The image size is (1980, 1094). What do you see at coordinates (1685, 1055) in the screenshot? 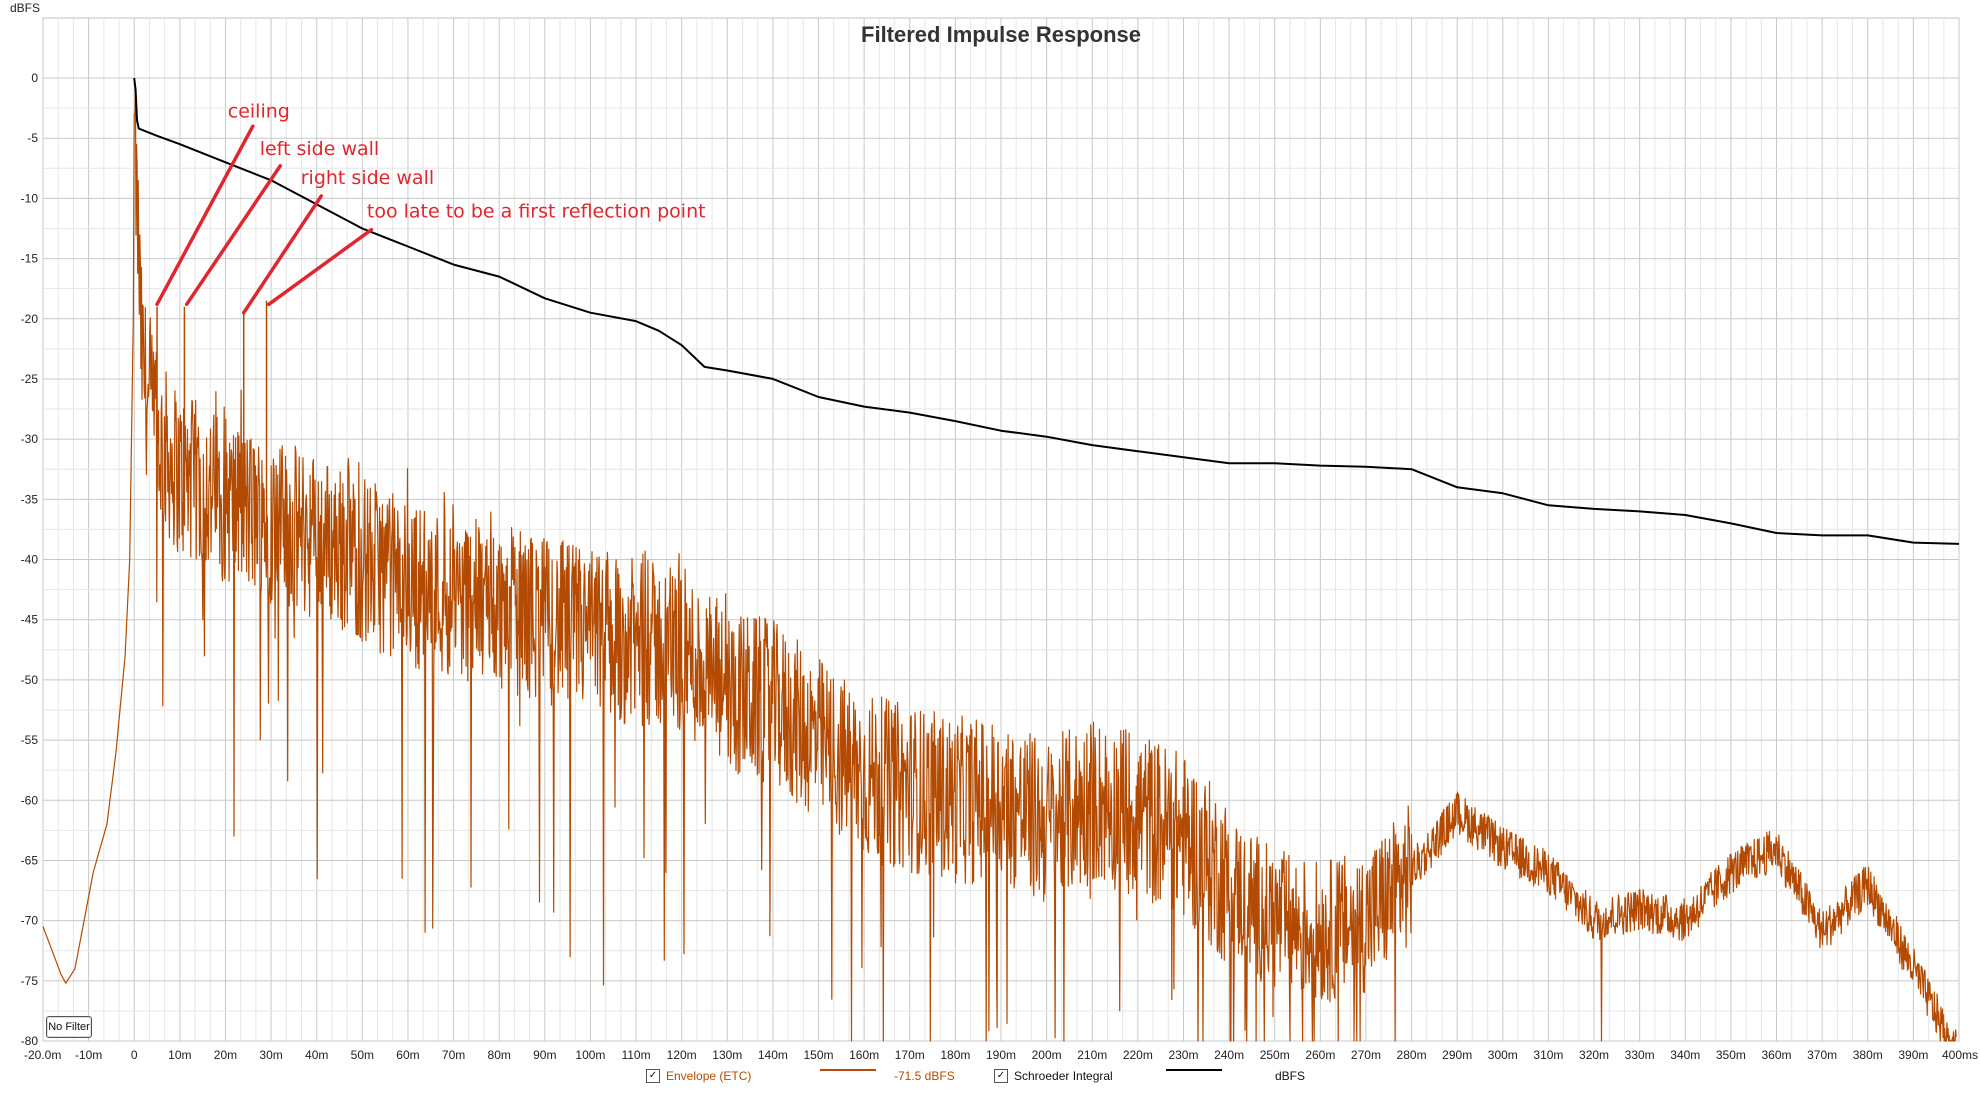
I see `x-tick-label: 340m` at bounding box center [1685, 1055].